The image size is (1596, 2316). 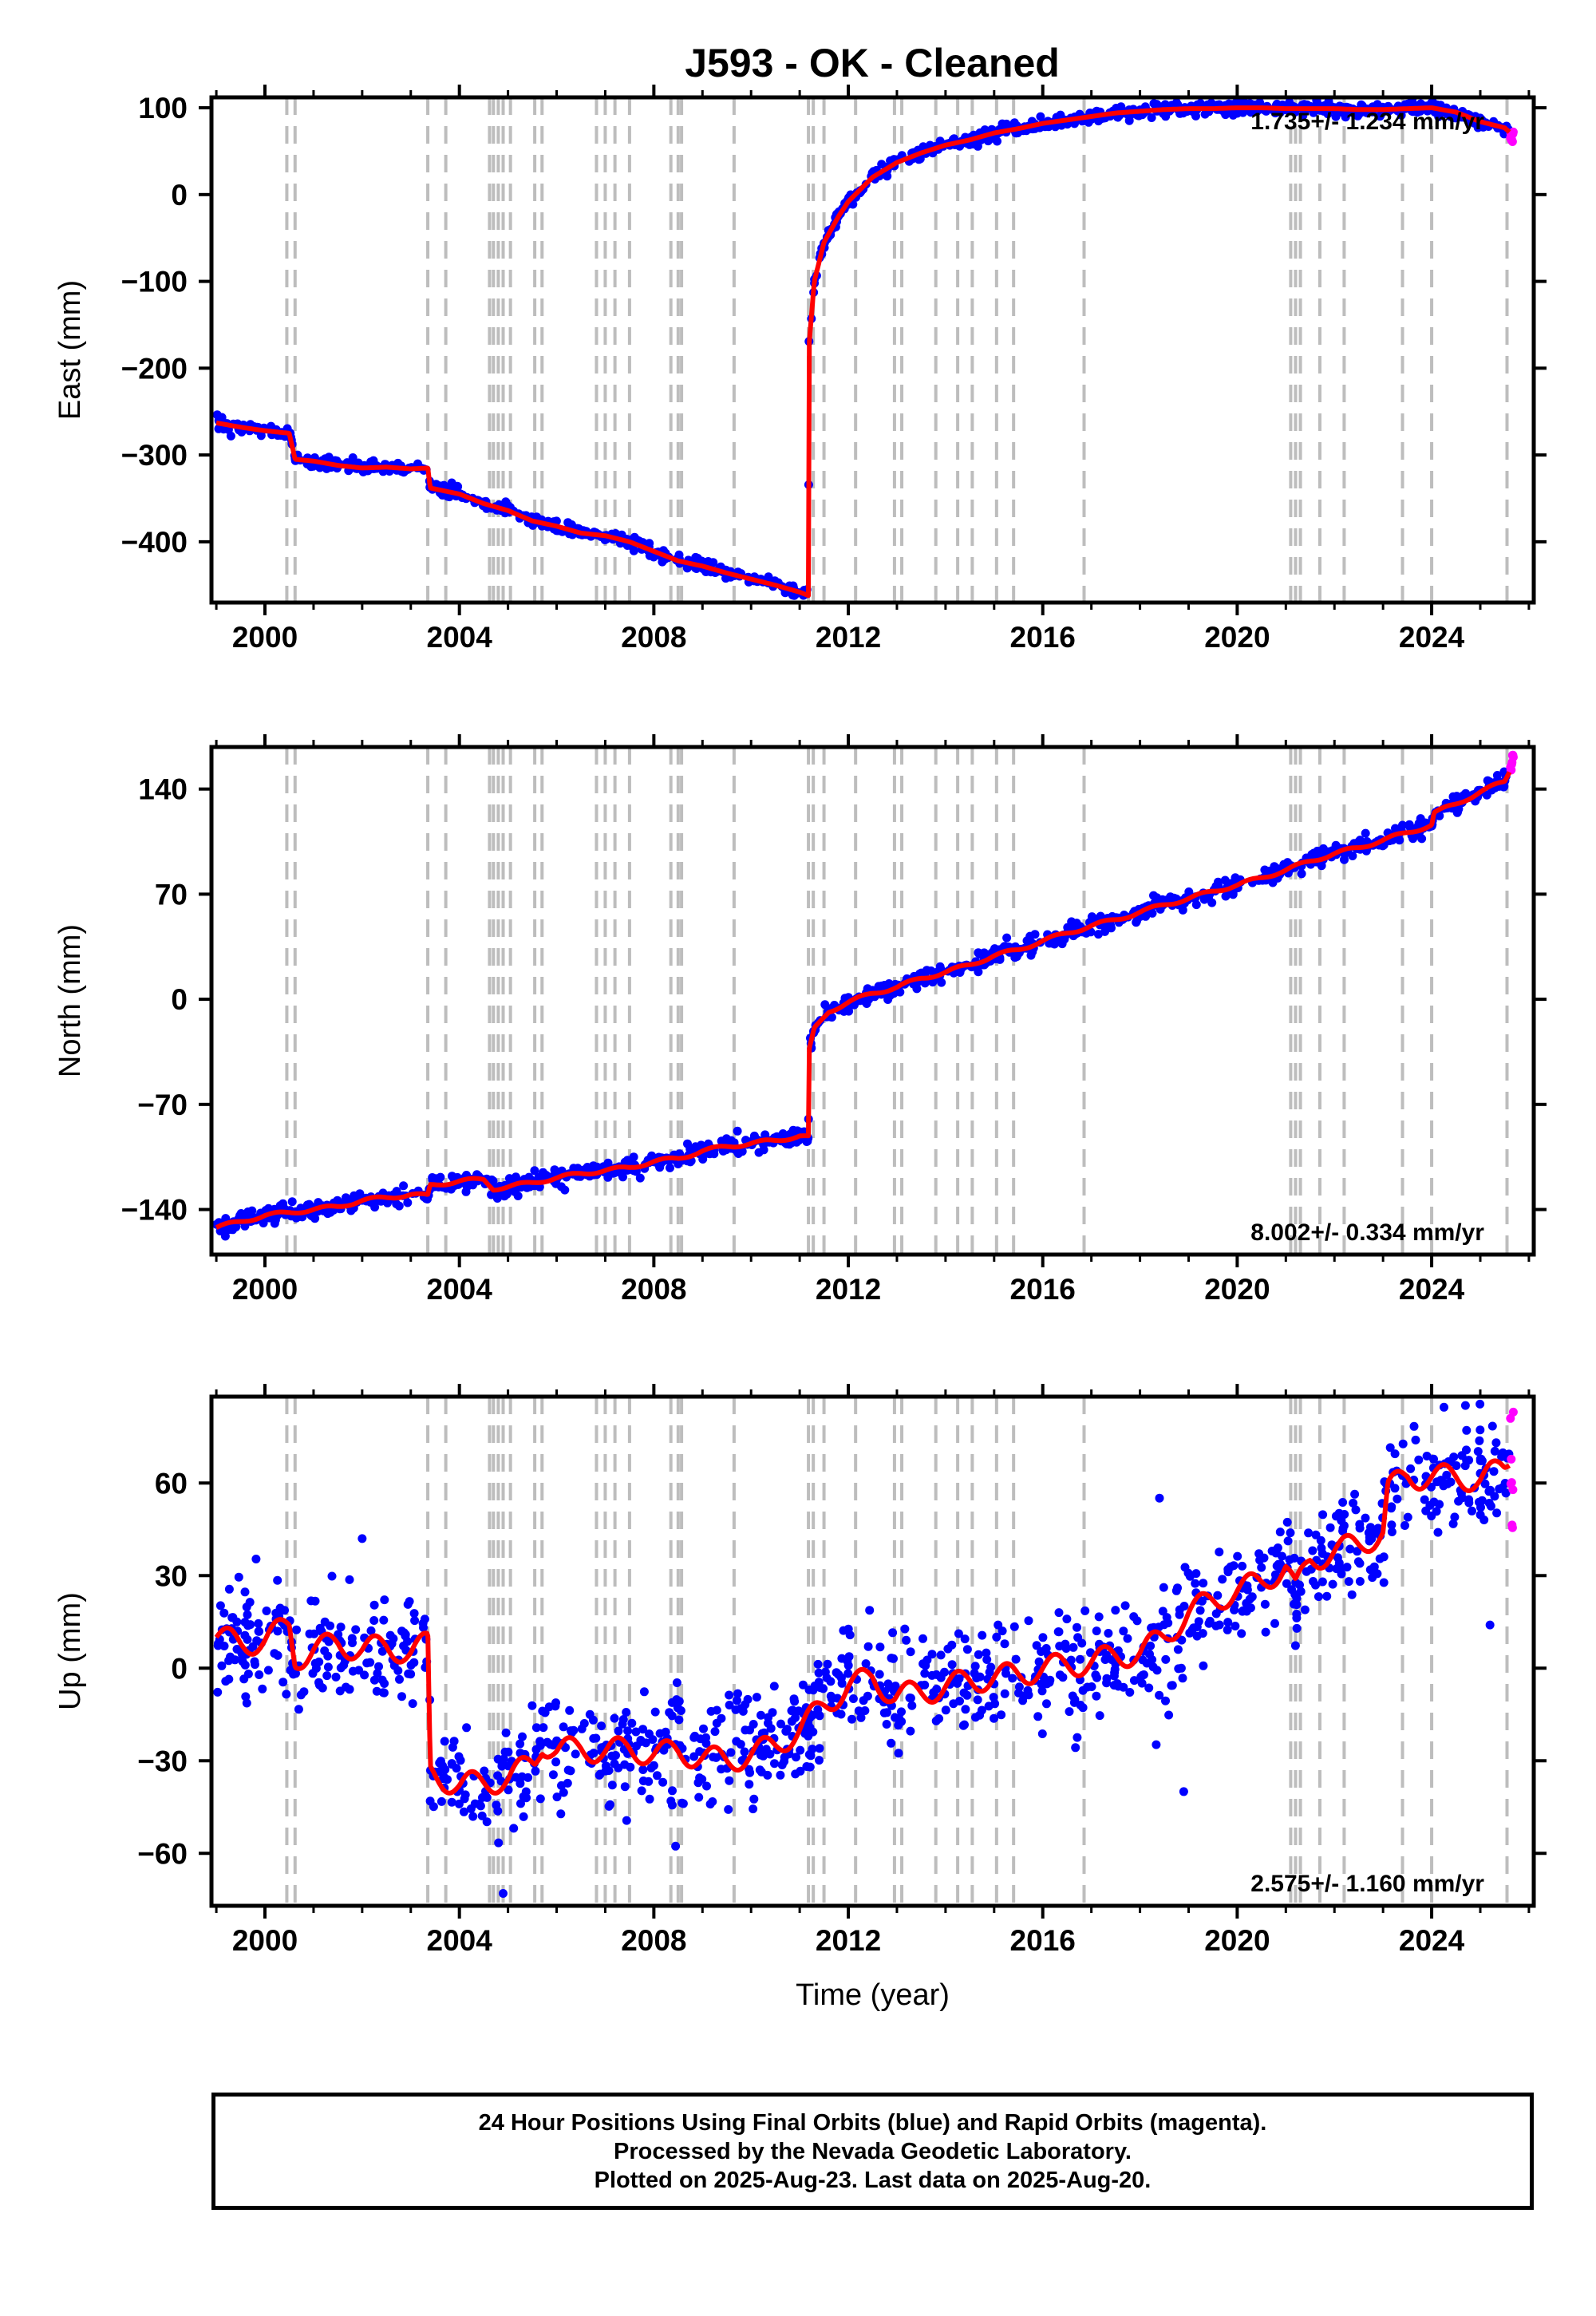 I want to click on up-x-tick-label: 2008, so click(x=653, y=1940).